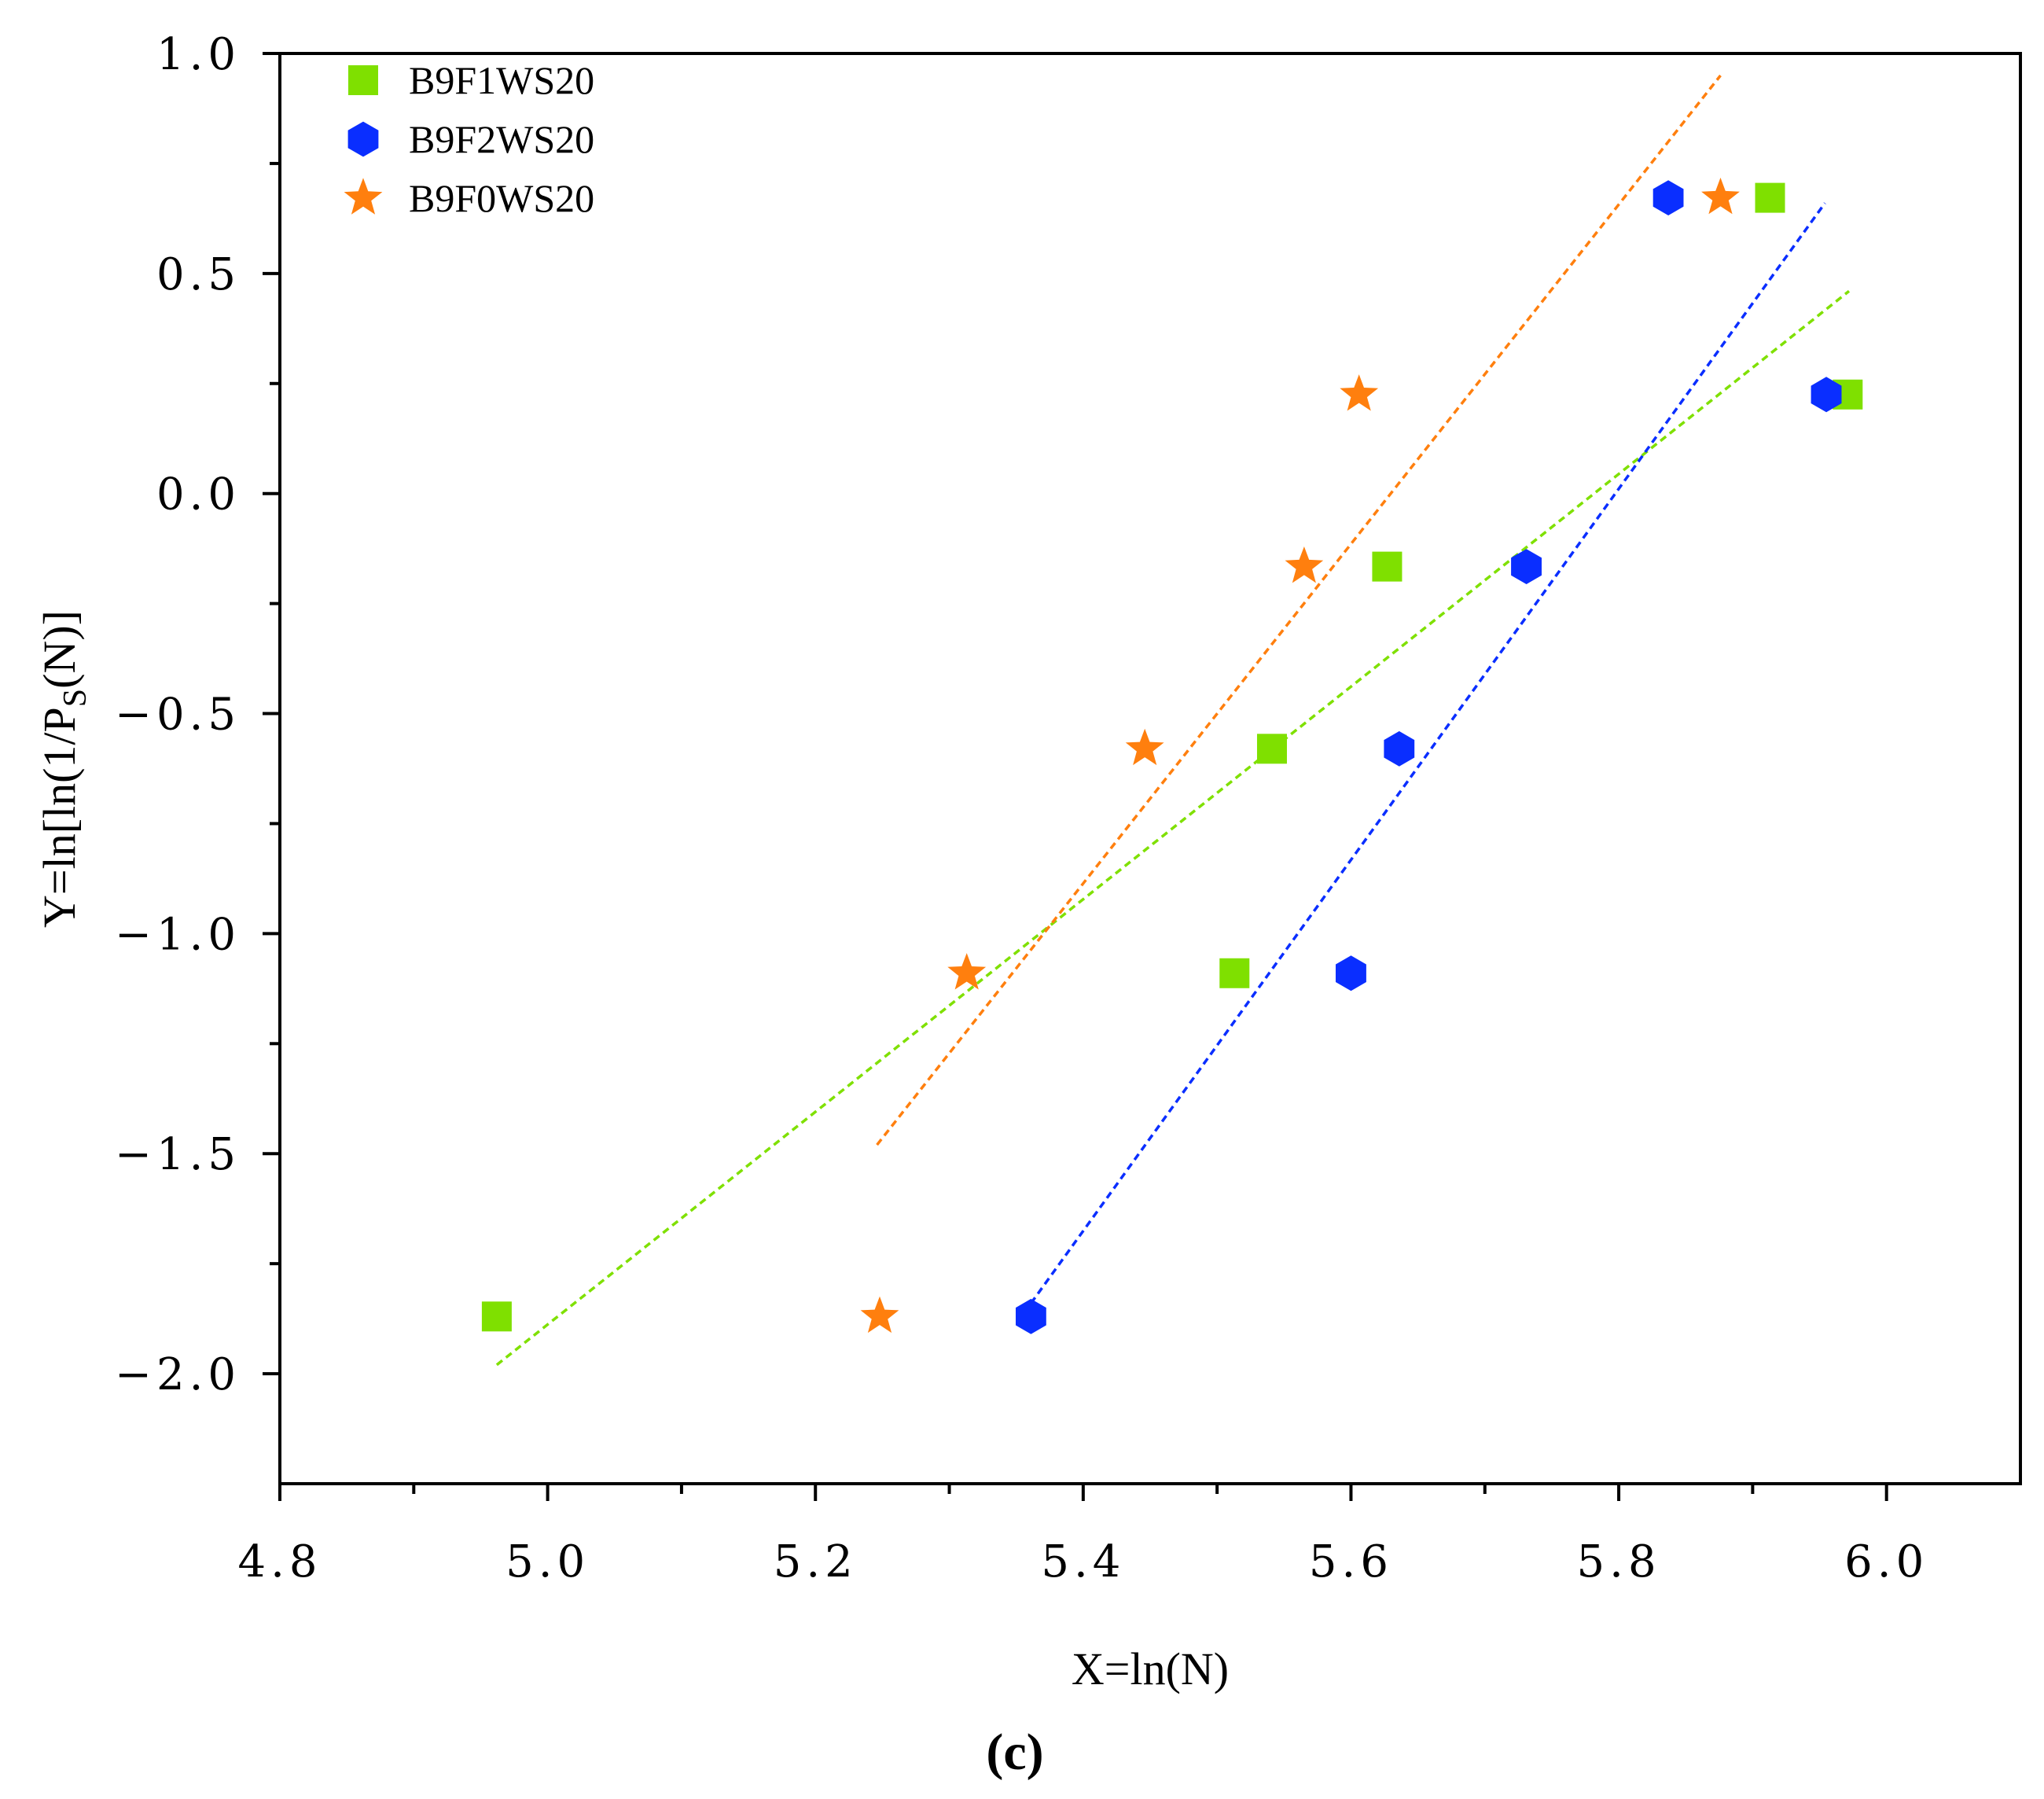  I want to click on y-tick-label: 0.0, so click(199, 495).